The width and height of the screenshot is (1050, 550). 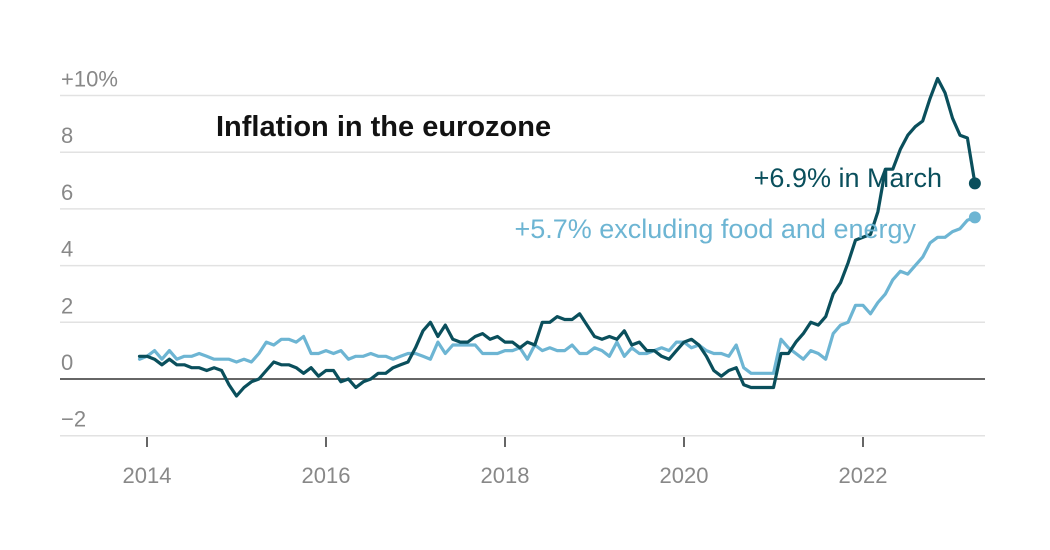 I want to click on x-tick-label: 2018, so click(x=505, y=475).